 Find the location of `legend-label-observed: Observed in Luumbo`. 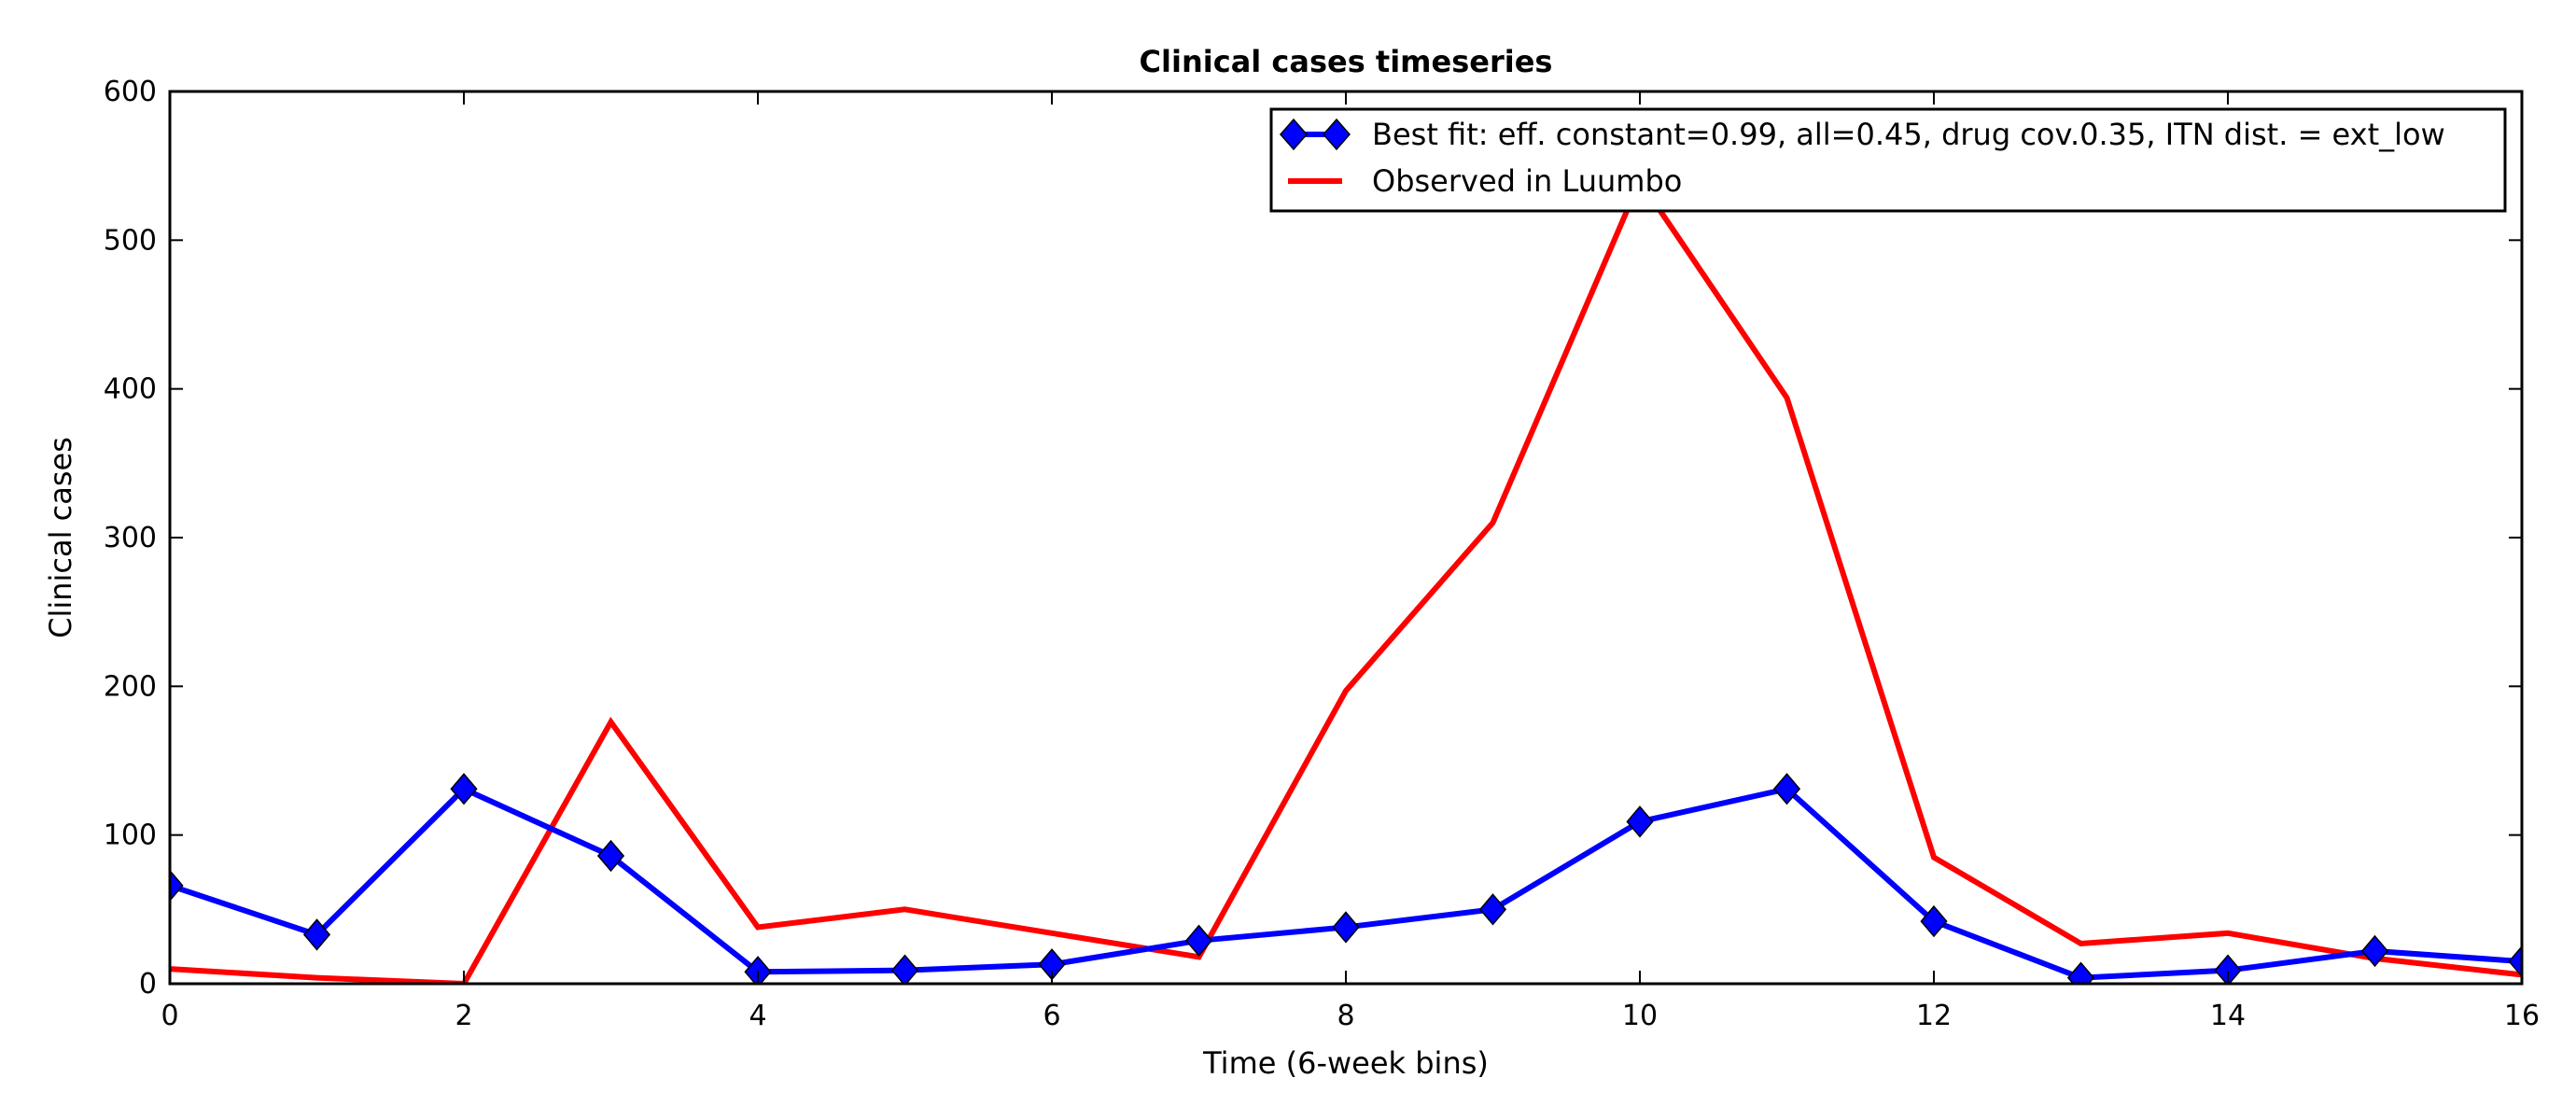

legend-label-observed: Observed in Luumbo is located at coordinates (1527, 181).